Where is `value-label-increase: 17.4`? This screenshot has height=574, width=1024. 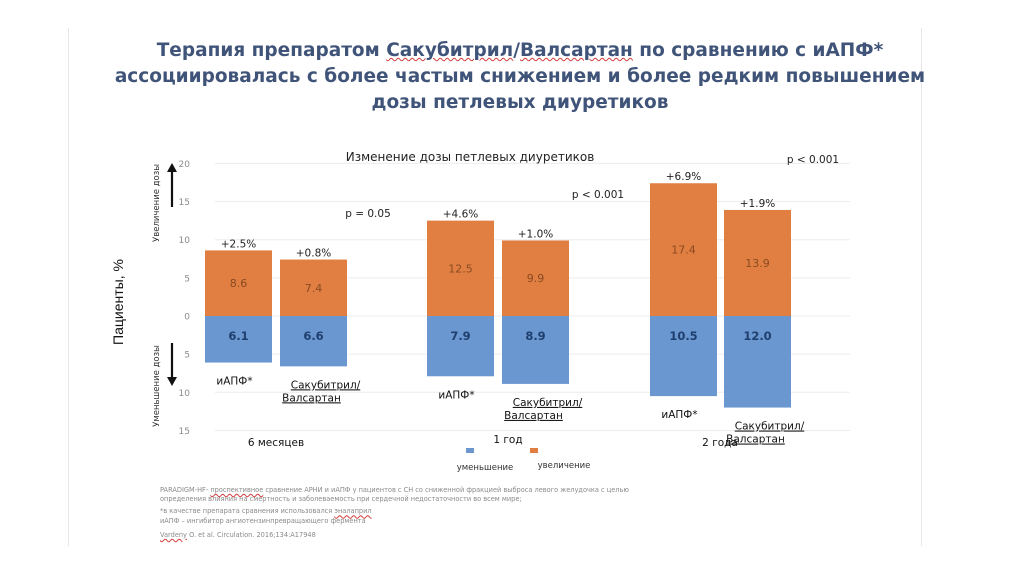 value-label-increase: 17.4 is located at coordinates (683, 250).